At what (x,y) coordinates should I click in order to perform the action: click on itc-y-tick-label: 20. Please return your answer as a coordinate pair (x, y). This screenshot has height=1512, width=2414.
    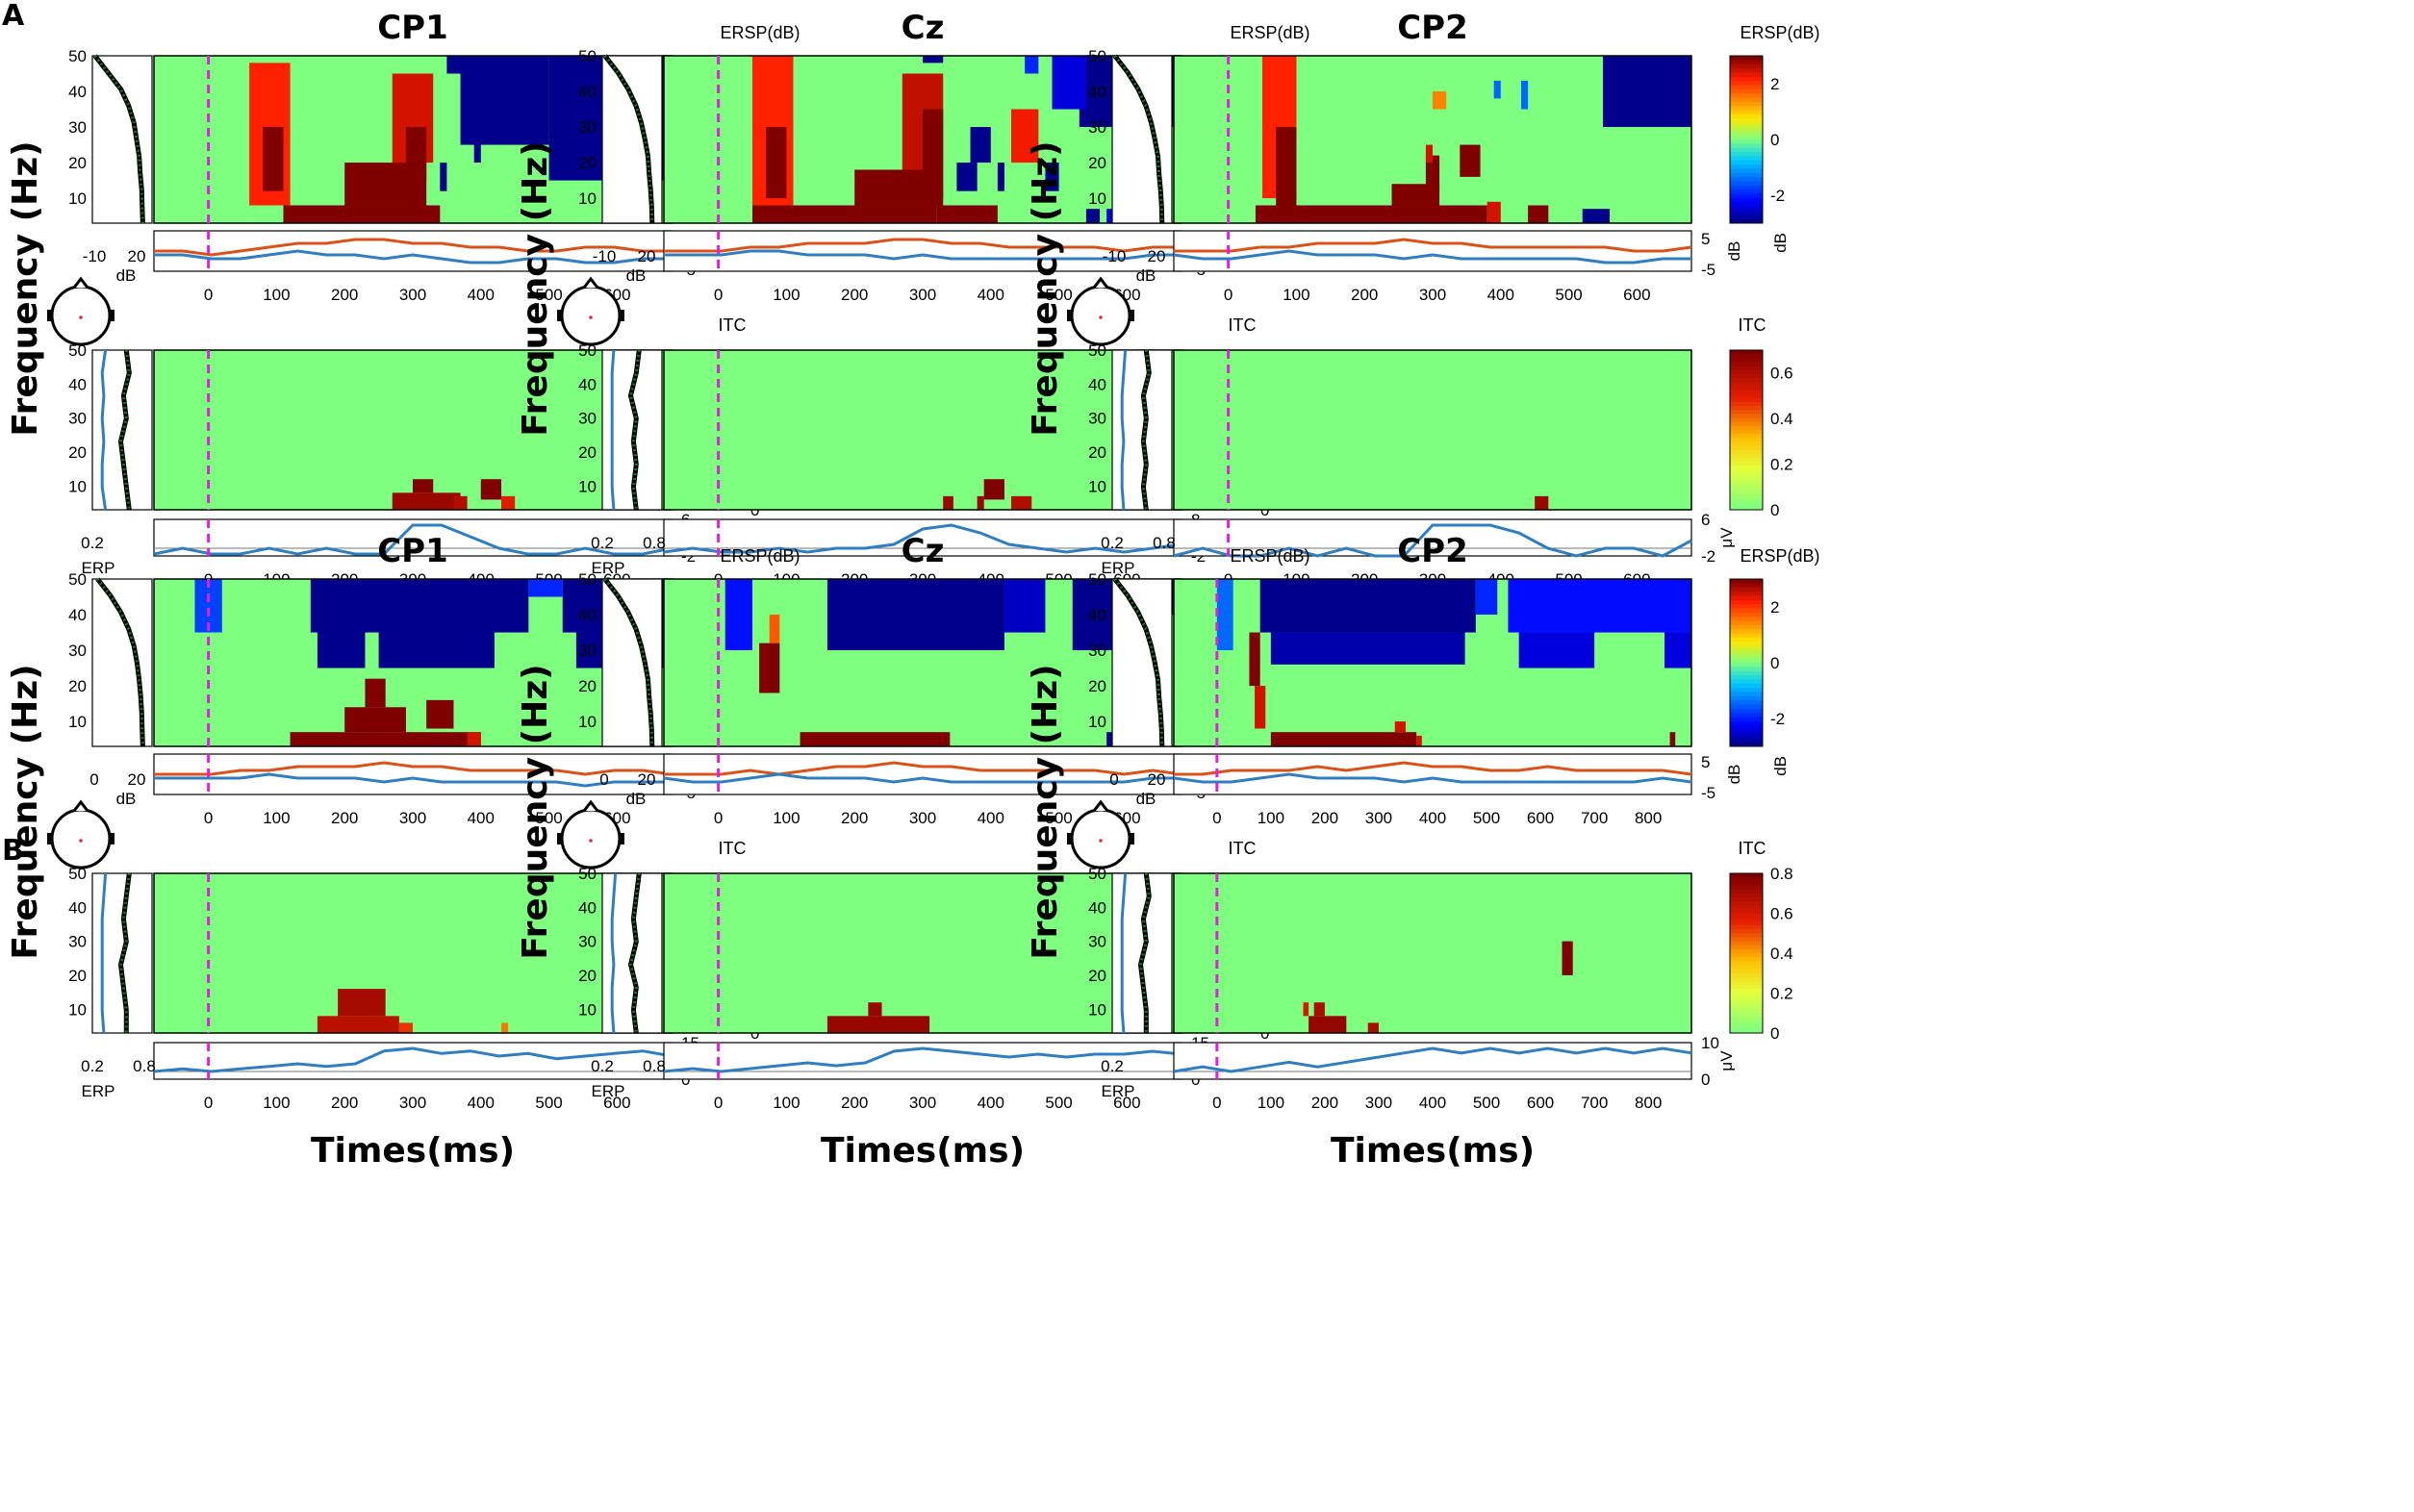
    Looking at the image, I should click on (1097, 453).